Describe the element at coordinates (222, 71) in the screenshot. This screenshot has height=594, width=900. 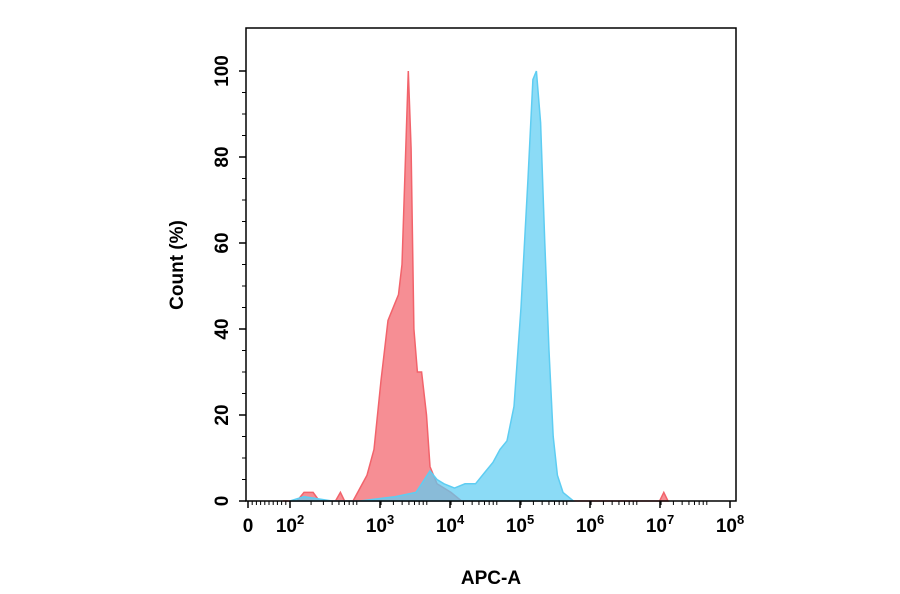
I see `y-tick-label: 100` at that location.